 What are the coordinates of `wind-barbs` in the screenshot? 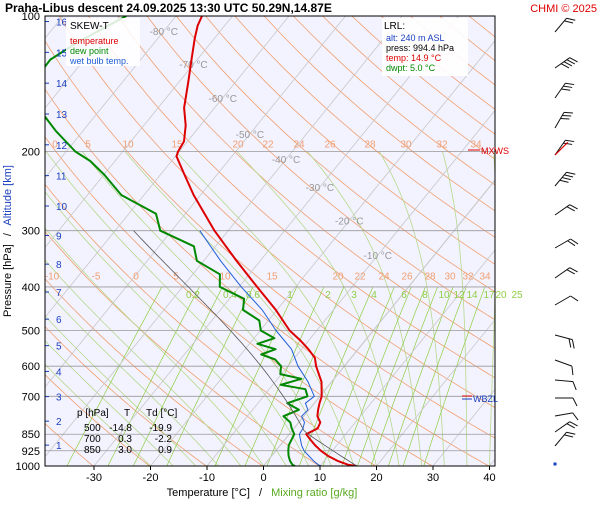 It's located at (565, 240).